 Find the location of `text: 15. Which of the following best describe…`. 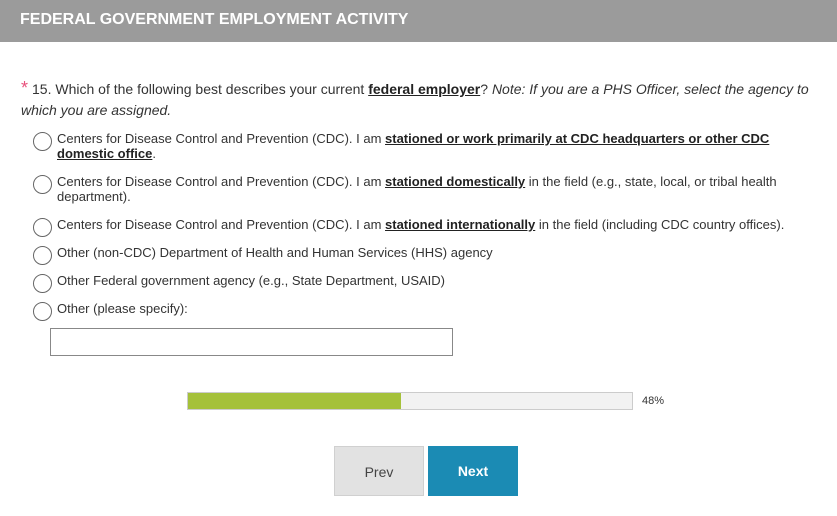

text: 15. Which of the following best describe… is located at coordinates (200, 89).